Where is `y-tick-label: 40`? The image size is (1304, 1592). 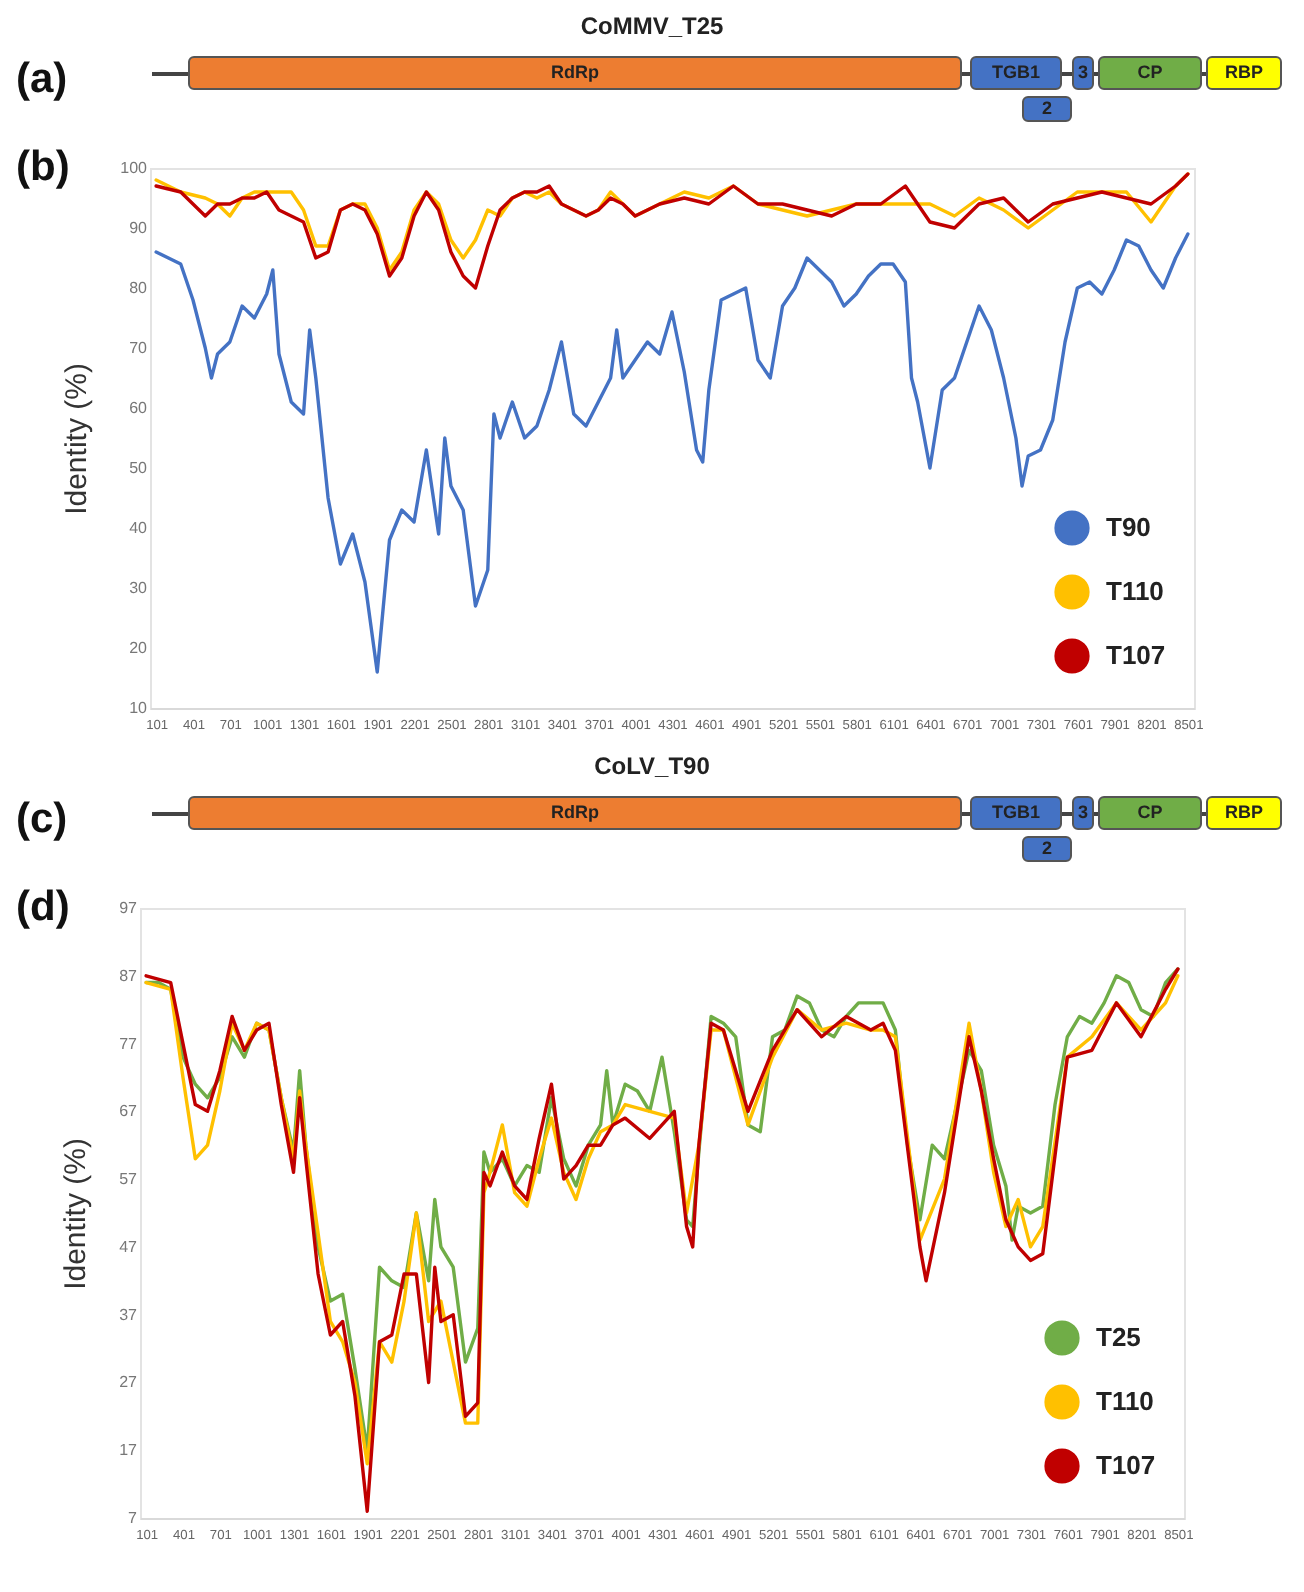 y-tick-label: 40 is located at coordinates (139, 528).